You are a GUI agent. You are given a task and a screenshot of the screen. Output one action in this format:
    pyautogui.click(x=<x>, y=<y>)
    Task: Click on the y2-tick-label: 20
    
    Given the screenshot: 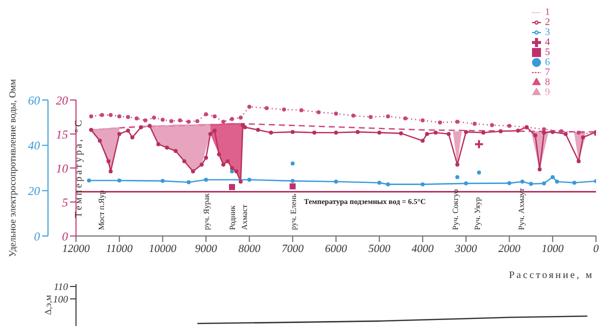 What is the action you would take?
    pyautogui.click(x=34, y=191)
    